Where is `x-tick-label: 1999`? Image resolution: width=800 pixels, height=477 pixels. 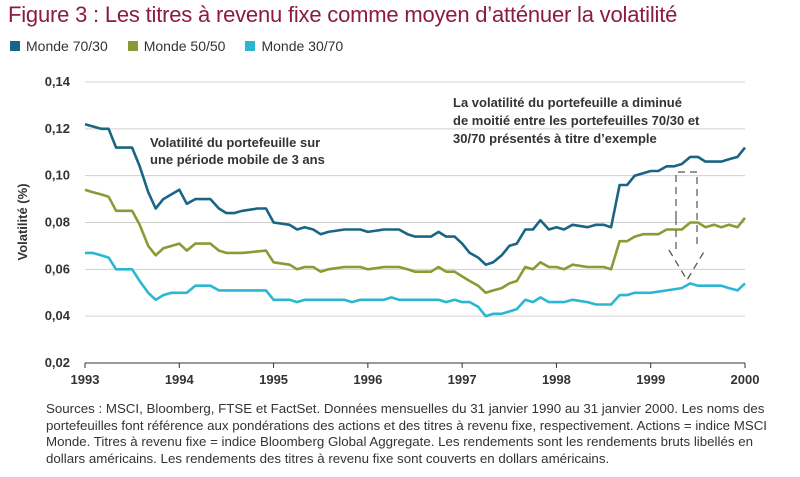 x-tick-label: 1999 is located at coordinates (650, 379).